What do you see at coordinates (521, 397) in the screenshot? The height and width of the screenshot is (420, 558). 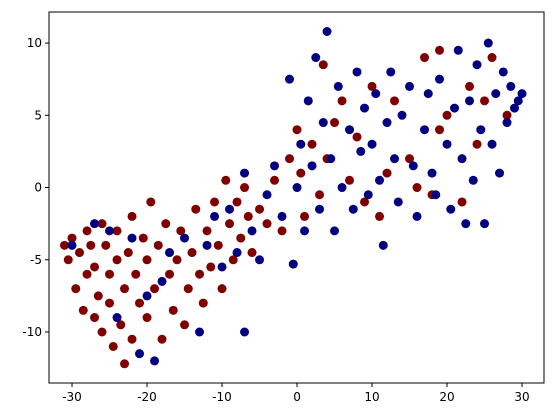 I see `x-tick-label: 30` at bounding box center [521, 397].